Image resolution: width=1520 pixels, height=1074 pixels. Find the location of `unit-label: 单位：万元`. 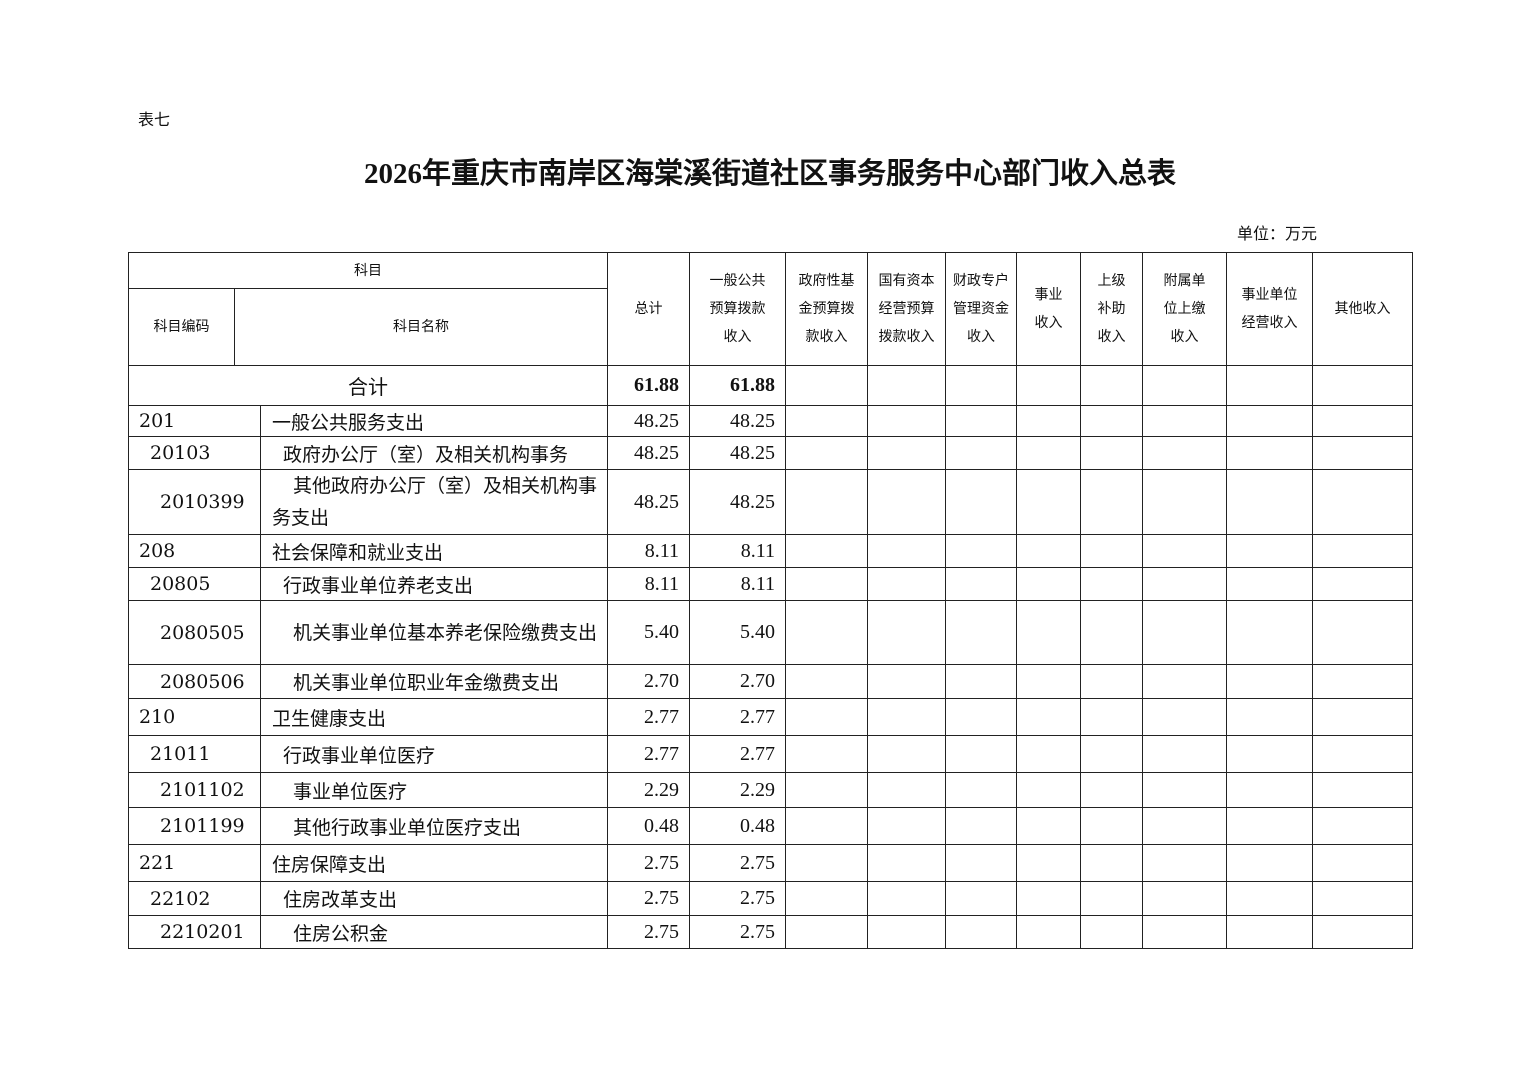

unit-label: 单位：万元 is located at coordinates (1277, 233).